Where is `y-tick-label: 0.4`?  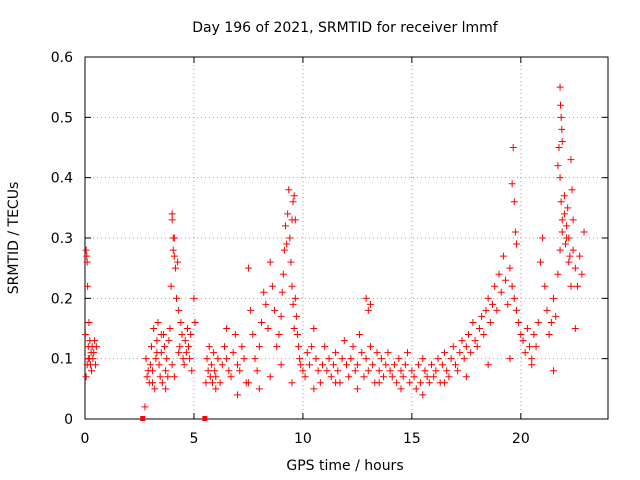
y-tick-label: 0.4 is located at coordinates (62, 179).